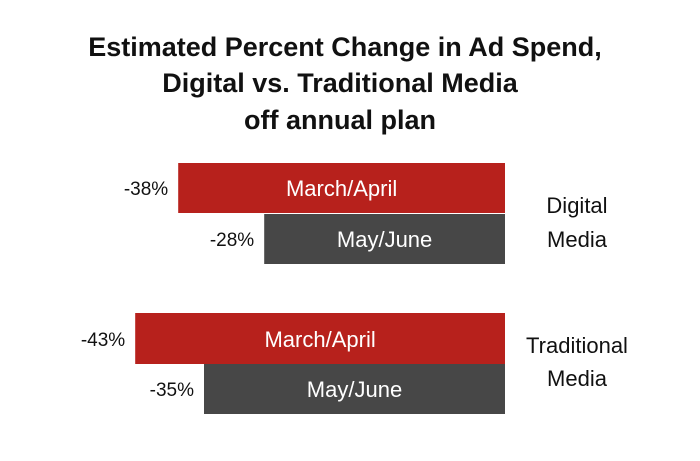  I want to click on value-label-traditional-may-june: -35%, so click(172, 390).